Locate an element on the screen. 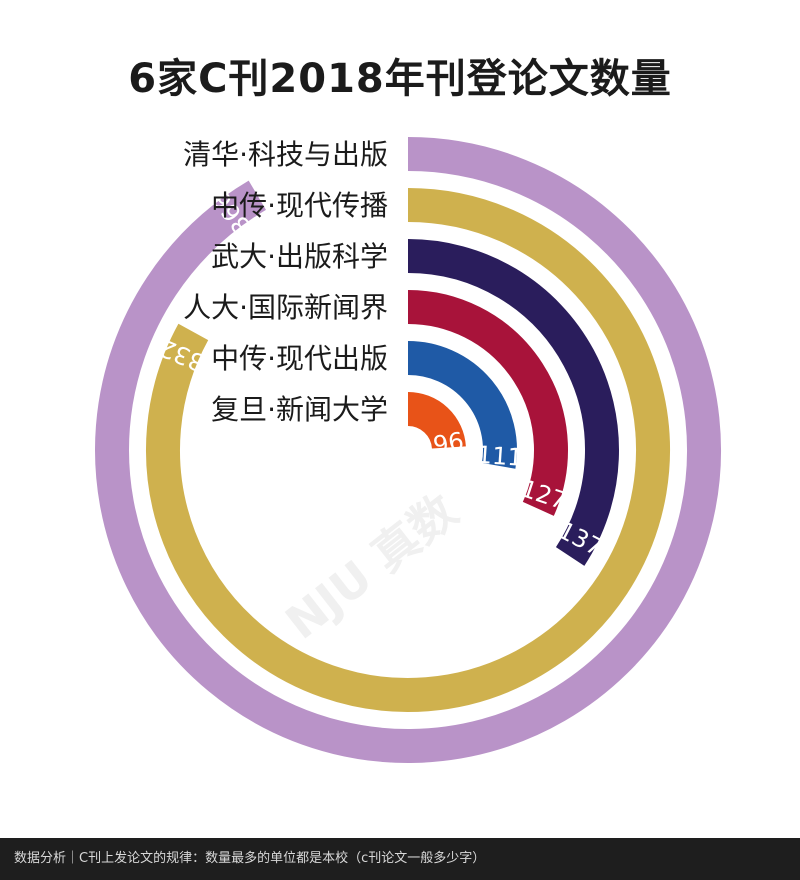  value-label: 96 is located at coordinates (448, 443).